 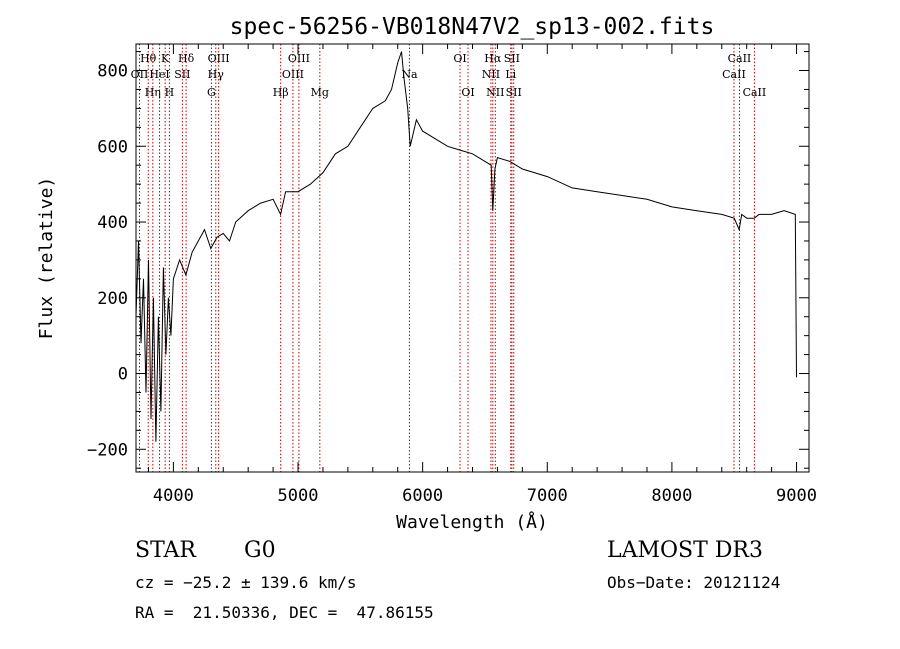 I want to click on coordinates: RA = 21.50336, DEC = 47.86155, so click(x=284, y=612).